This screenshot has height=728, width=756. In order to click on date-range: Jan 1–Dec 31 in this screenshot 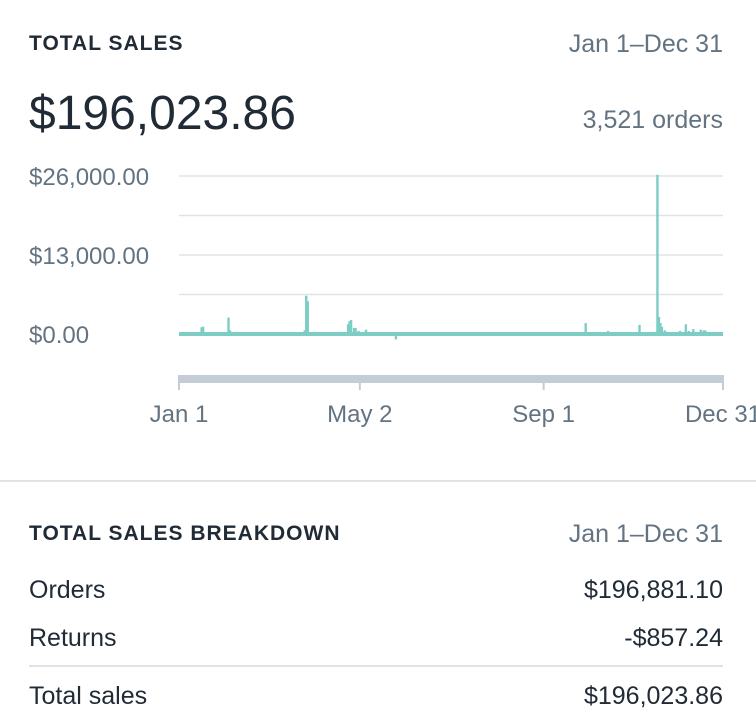, I will do `click(645, 44)`.